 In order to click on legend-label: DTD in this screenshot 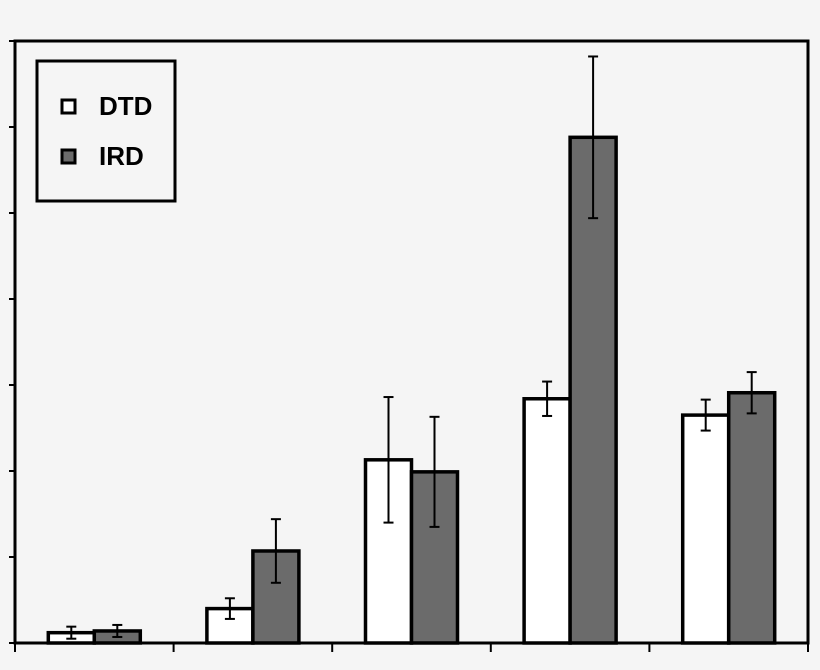, I will do `click(125, 106)`.